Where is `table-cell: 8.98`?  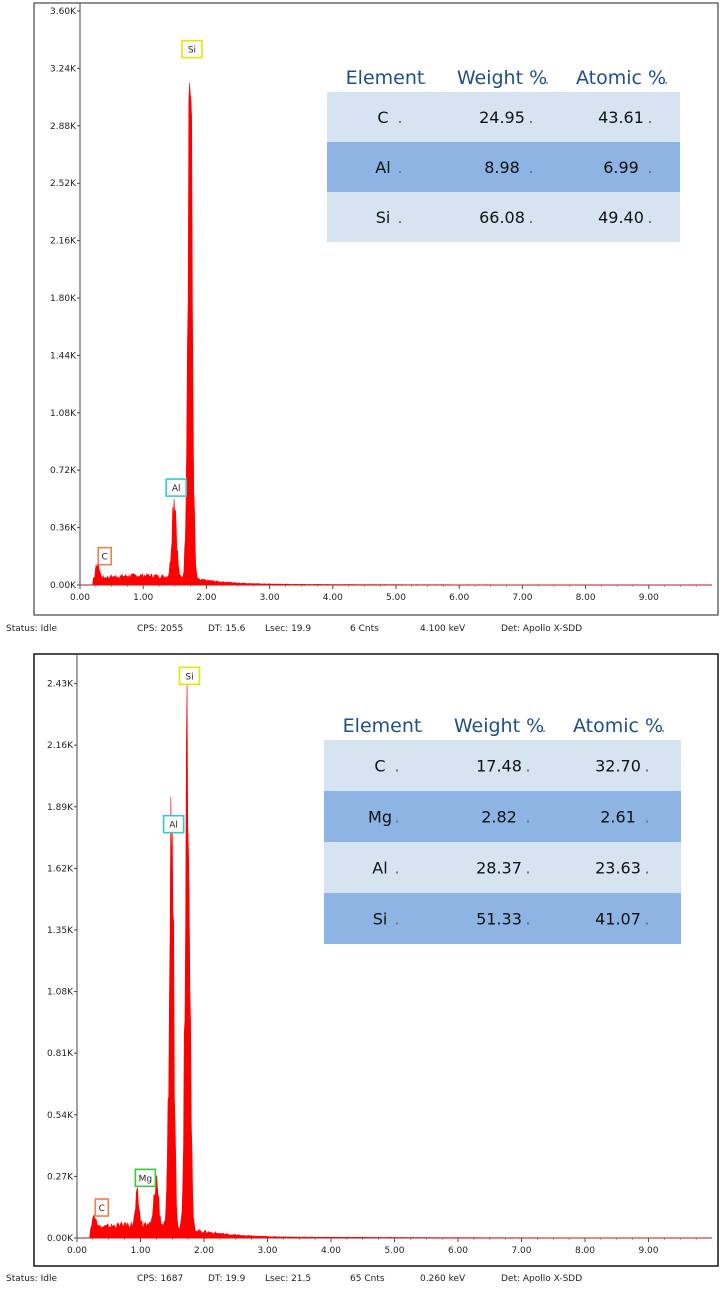
table-cell: 8.98 is located at coordinates (502, 167).